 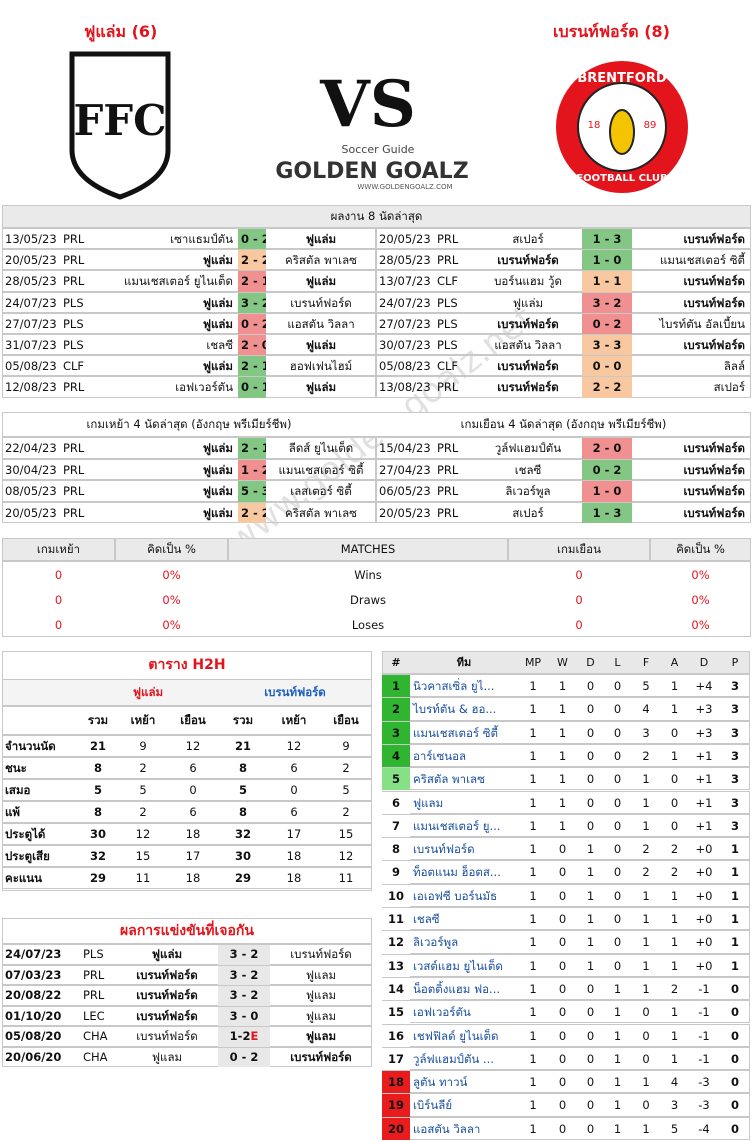 What do you see at coordinates (252, 281) in the screenshot?
I see `score: 2 - 1` at bounding box center [252, 281].